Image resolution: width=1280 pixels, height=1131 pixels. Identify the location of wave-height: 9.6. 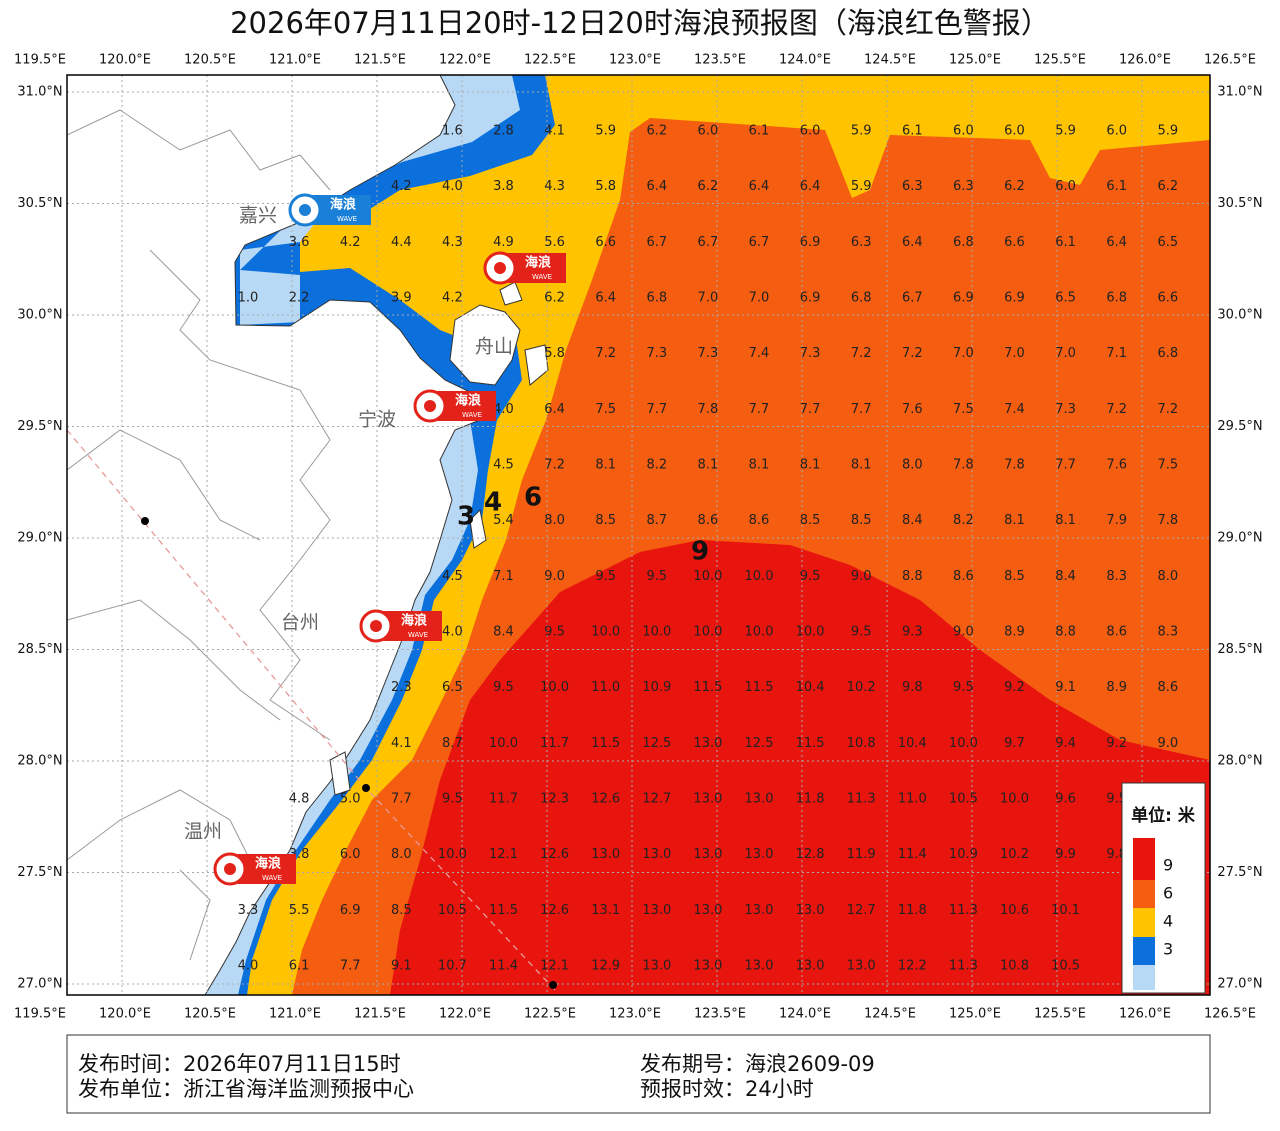
(1065, 799).